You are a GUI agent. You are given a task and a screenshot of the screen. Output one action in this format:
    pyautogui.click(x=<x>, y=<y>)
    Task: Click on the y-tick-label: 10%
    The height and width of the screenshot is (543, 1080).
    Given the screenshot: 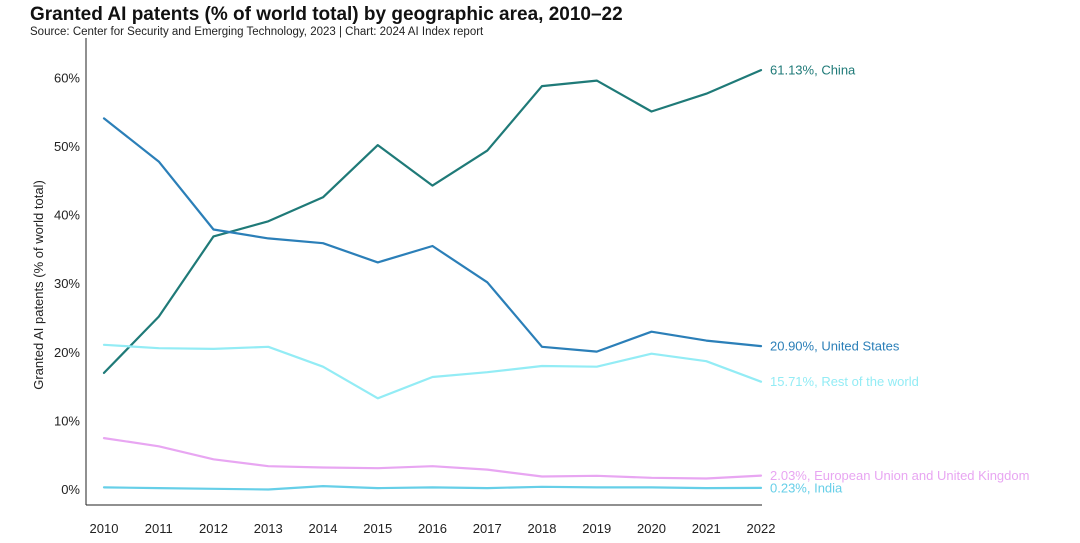 What is the action you would take?
    pyautogui.click(x=67, y=420)
    